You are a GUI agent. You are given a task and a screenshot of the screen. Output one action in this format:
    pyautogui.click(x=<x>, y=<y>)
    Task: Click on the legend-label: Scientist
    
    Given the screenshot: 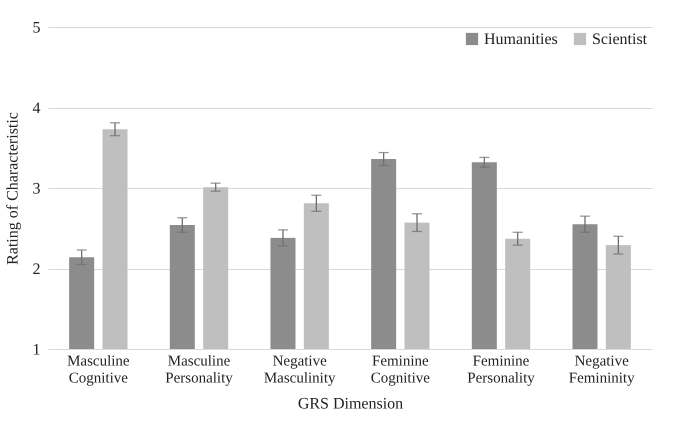 What is the action you would take?
    pyautogui.click(x=620, y=39)
    